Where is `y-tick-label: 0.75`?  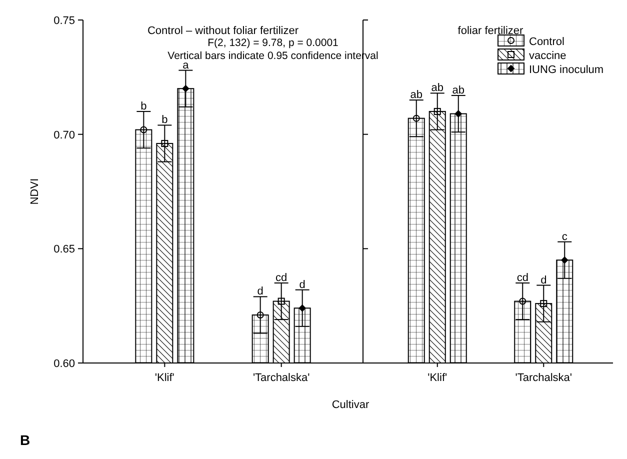
y-tick-label: 0.75 is located at coordinates (64, 21).